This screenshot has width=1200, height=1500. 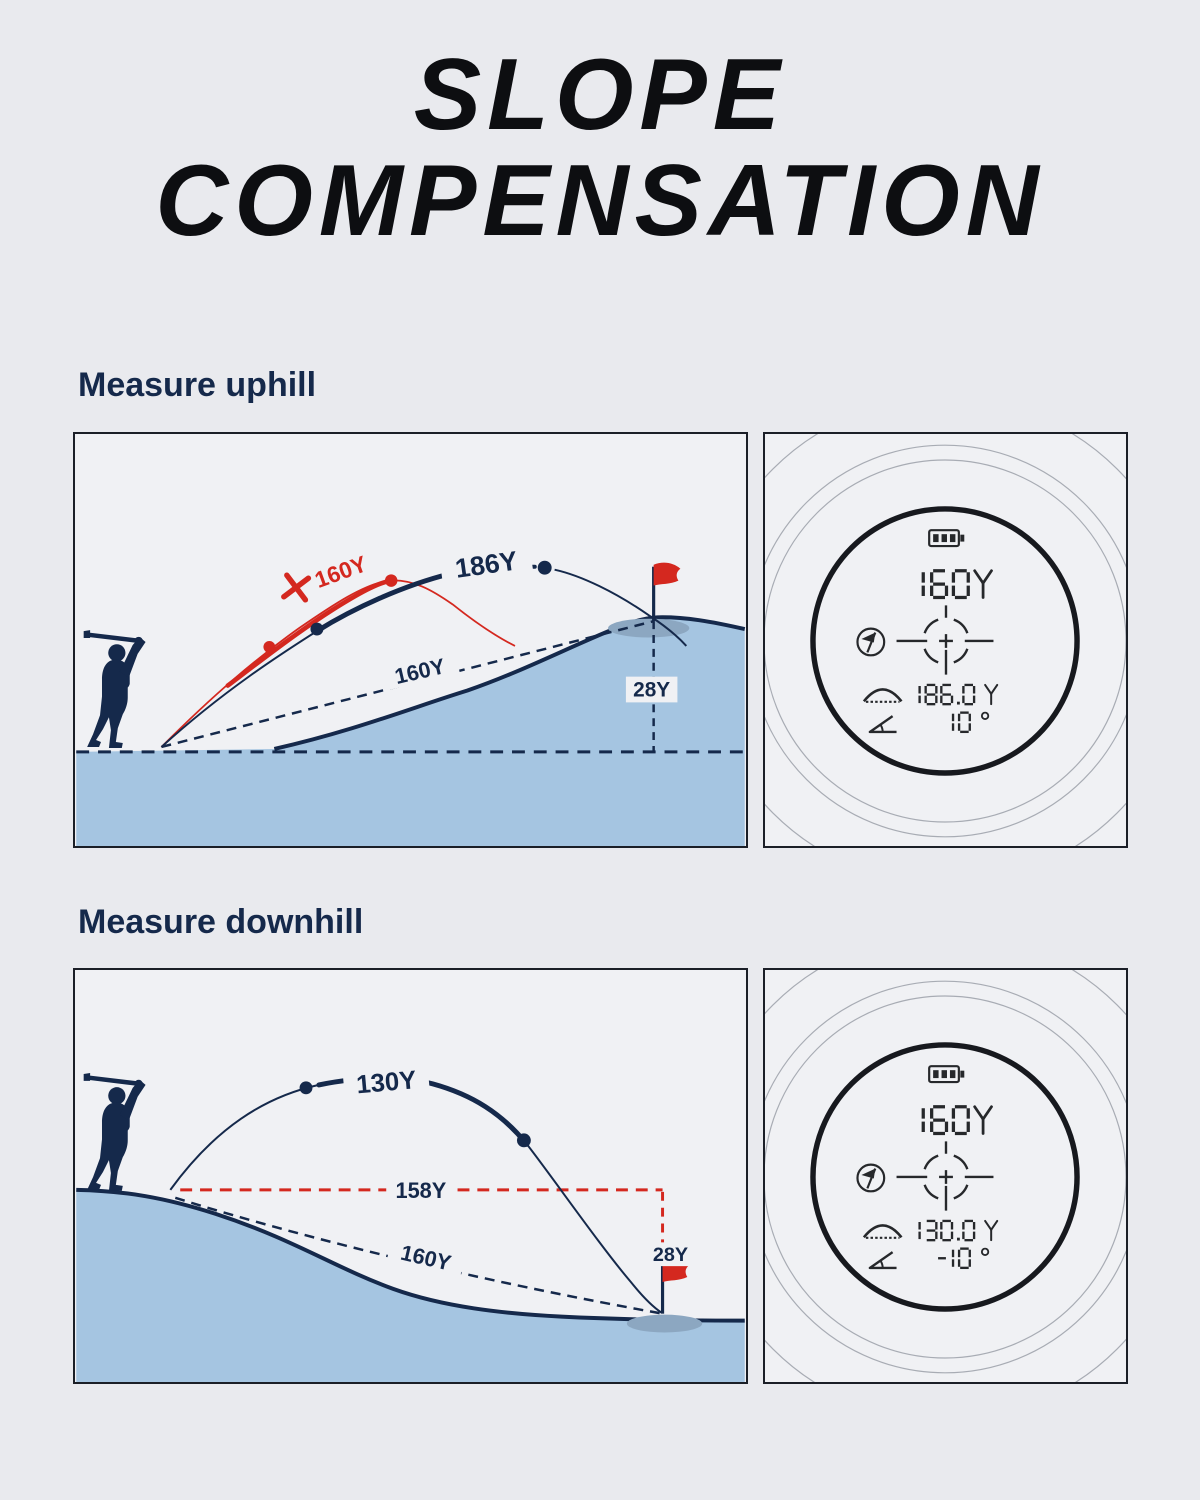 What do you see at coordinates (296, 587) in the screenshot?
I see `red-x-mark-icon` at bounding box center [296, 587].